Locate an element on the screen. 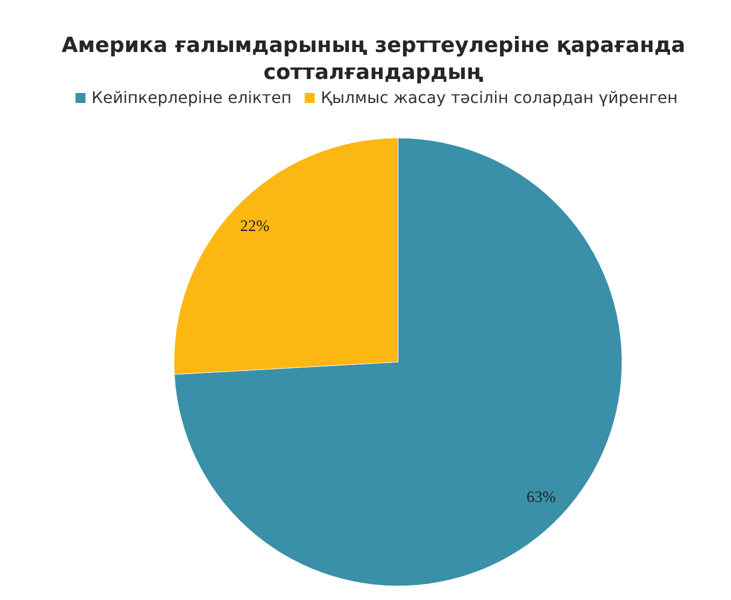  data-label: 63% is located at coordinates (541, 497).